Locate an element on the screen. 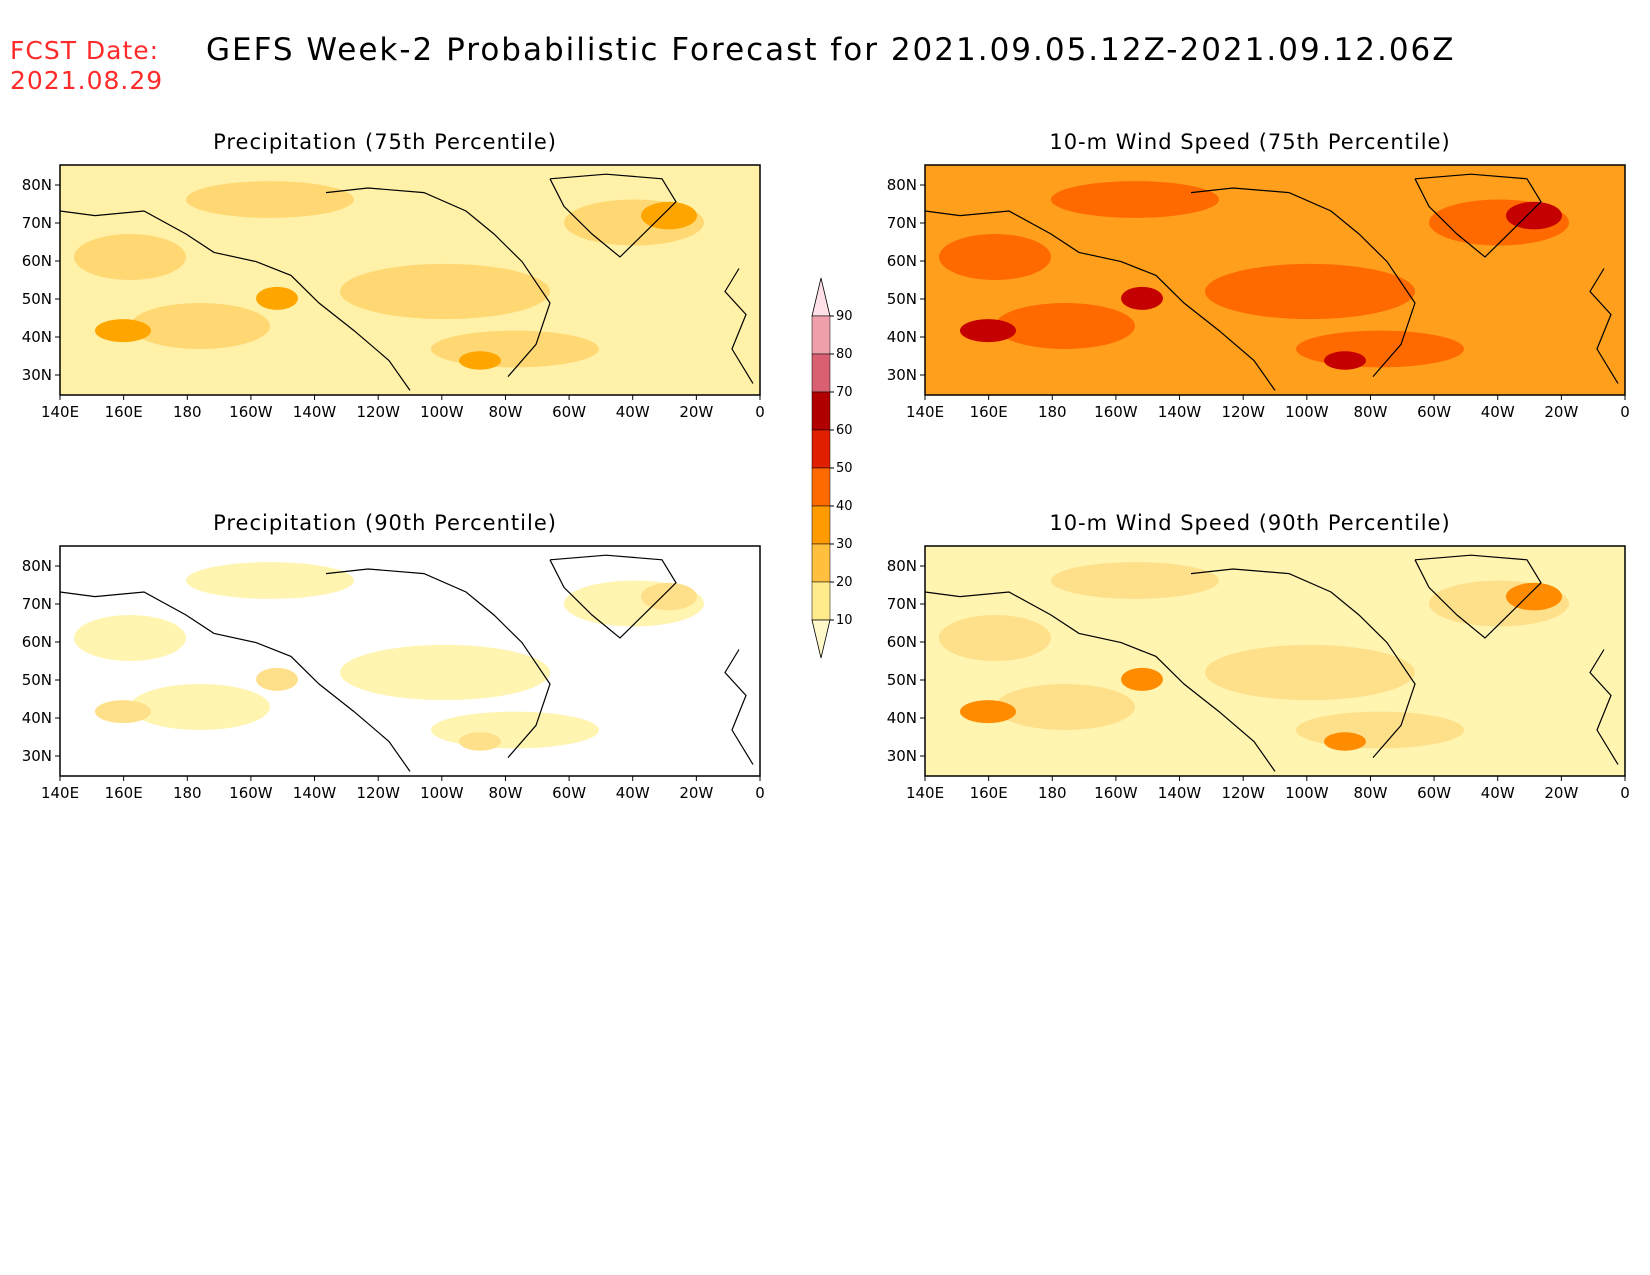 Image resolution: width=1650 pixels, height=1275 pixels. panel-title: Precipitation (75th Percentile) is located at coordinates (385, 142).